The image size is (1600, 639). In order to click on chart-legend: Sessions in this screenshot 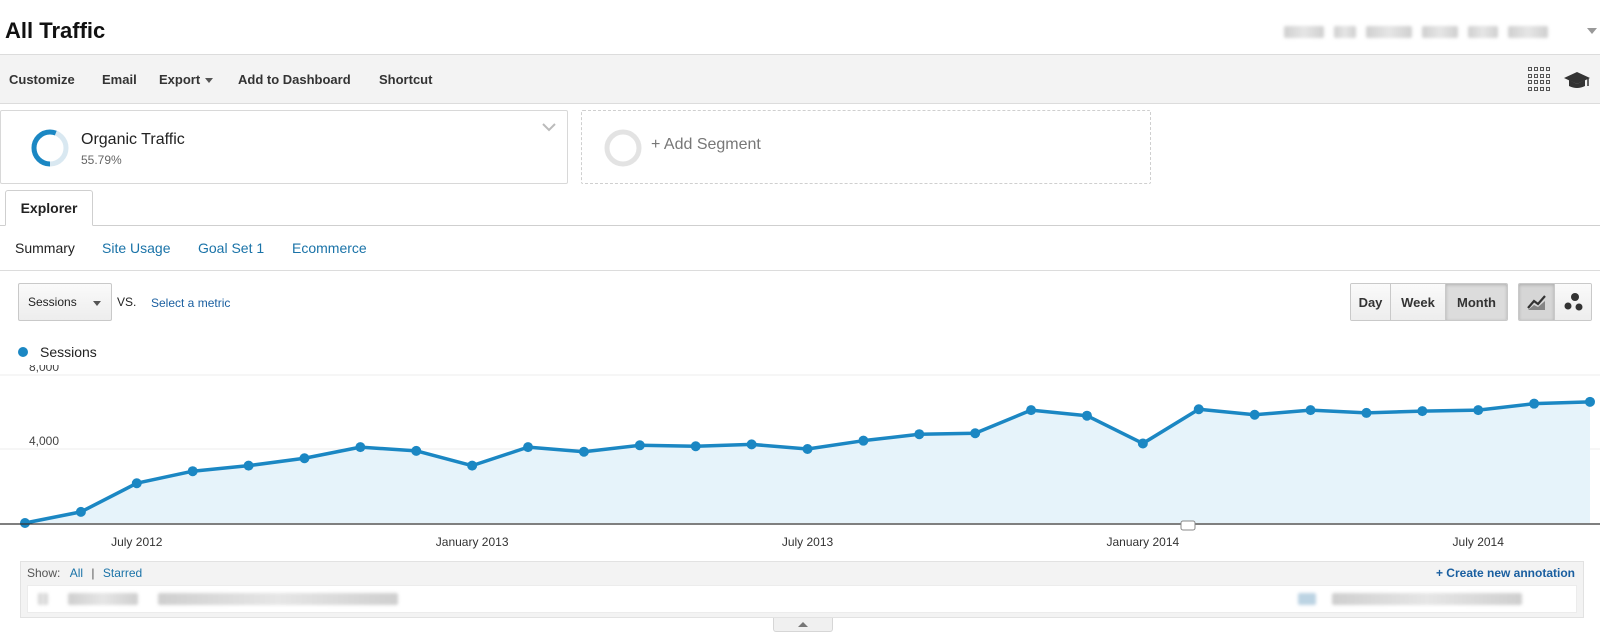, I will do `click(57, 352)`.